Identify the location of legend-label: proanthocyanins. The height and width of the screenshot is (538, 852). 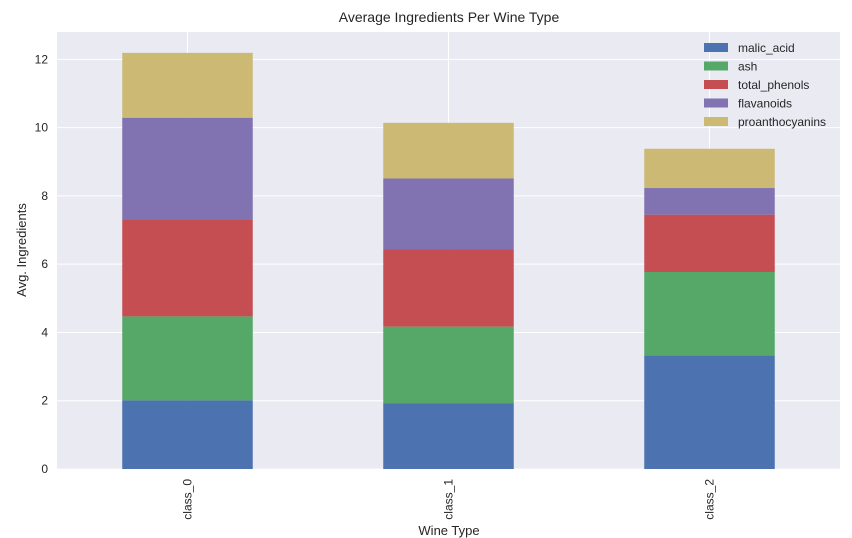
(782, 122).